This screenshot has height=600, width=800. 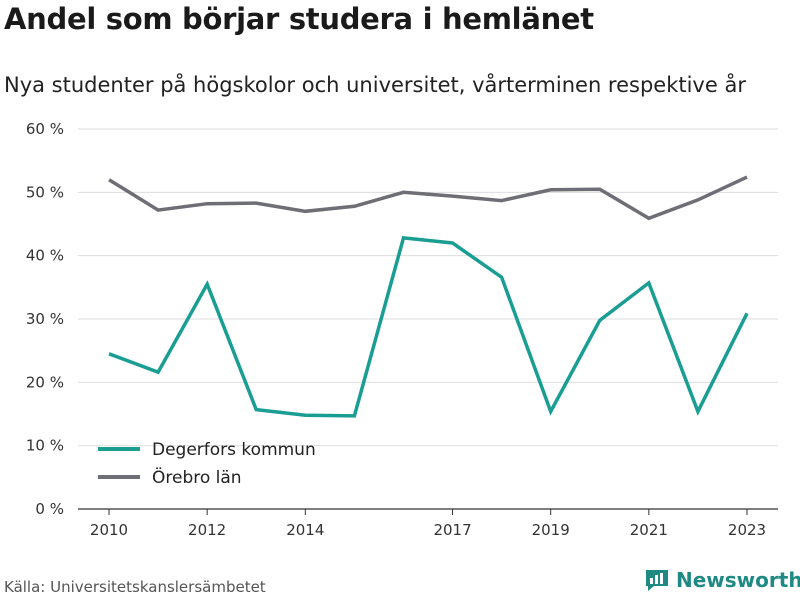 I want to click on y-tick-label: 10 %, so click(x=45, y=446).